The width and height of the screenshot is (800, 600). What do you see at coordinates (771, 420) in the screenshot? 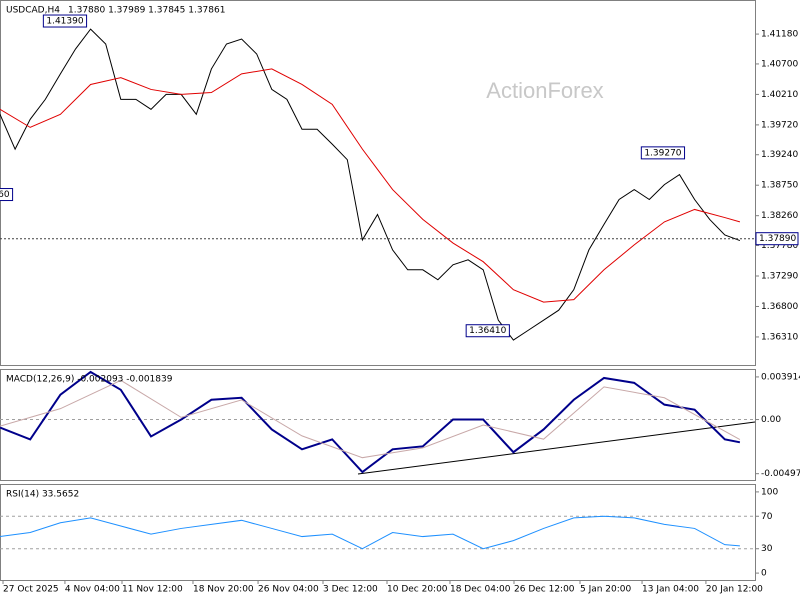
I see `y-tick-label: 0.00` at bounding box center [771, 420].